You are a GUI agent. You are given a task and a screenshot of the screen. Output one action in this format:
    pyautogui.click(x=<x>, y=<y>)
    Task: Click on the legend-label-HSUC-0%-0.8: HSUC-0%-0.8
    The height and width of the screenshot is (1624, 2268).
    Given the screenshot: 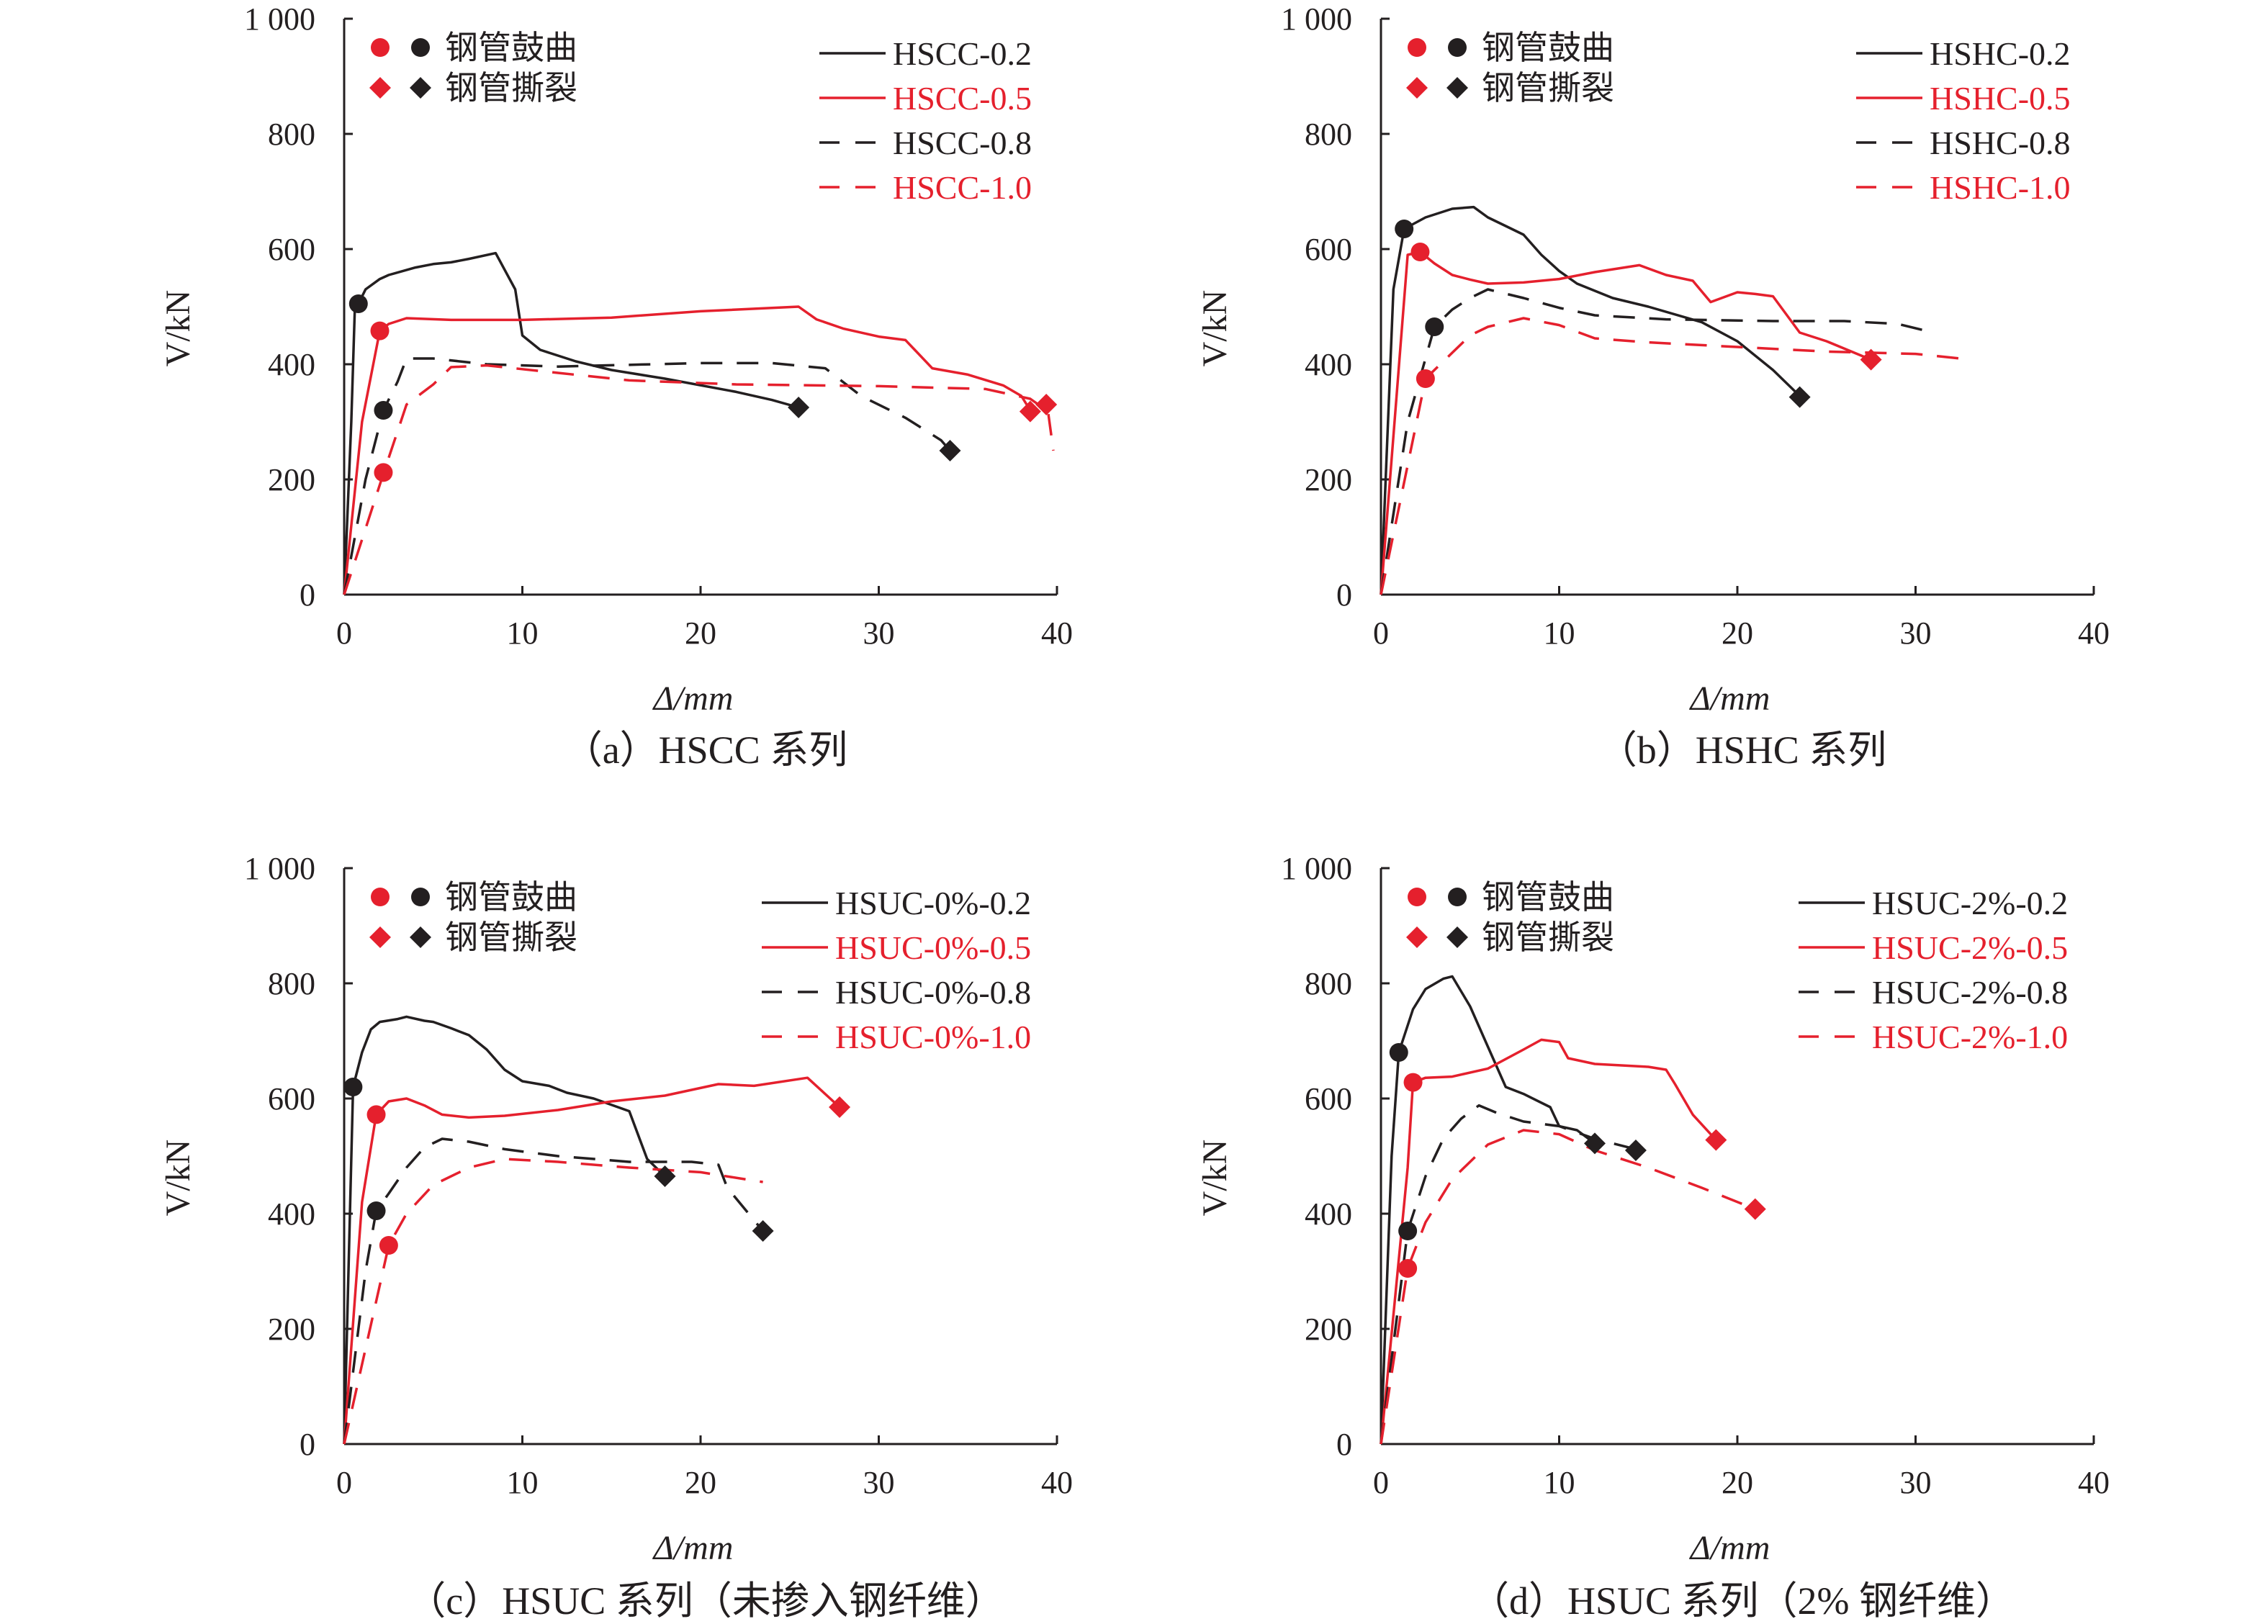 What is the action you would take?
    pyautogui.click(x=933, y=993)
    